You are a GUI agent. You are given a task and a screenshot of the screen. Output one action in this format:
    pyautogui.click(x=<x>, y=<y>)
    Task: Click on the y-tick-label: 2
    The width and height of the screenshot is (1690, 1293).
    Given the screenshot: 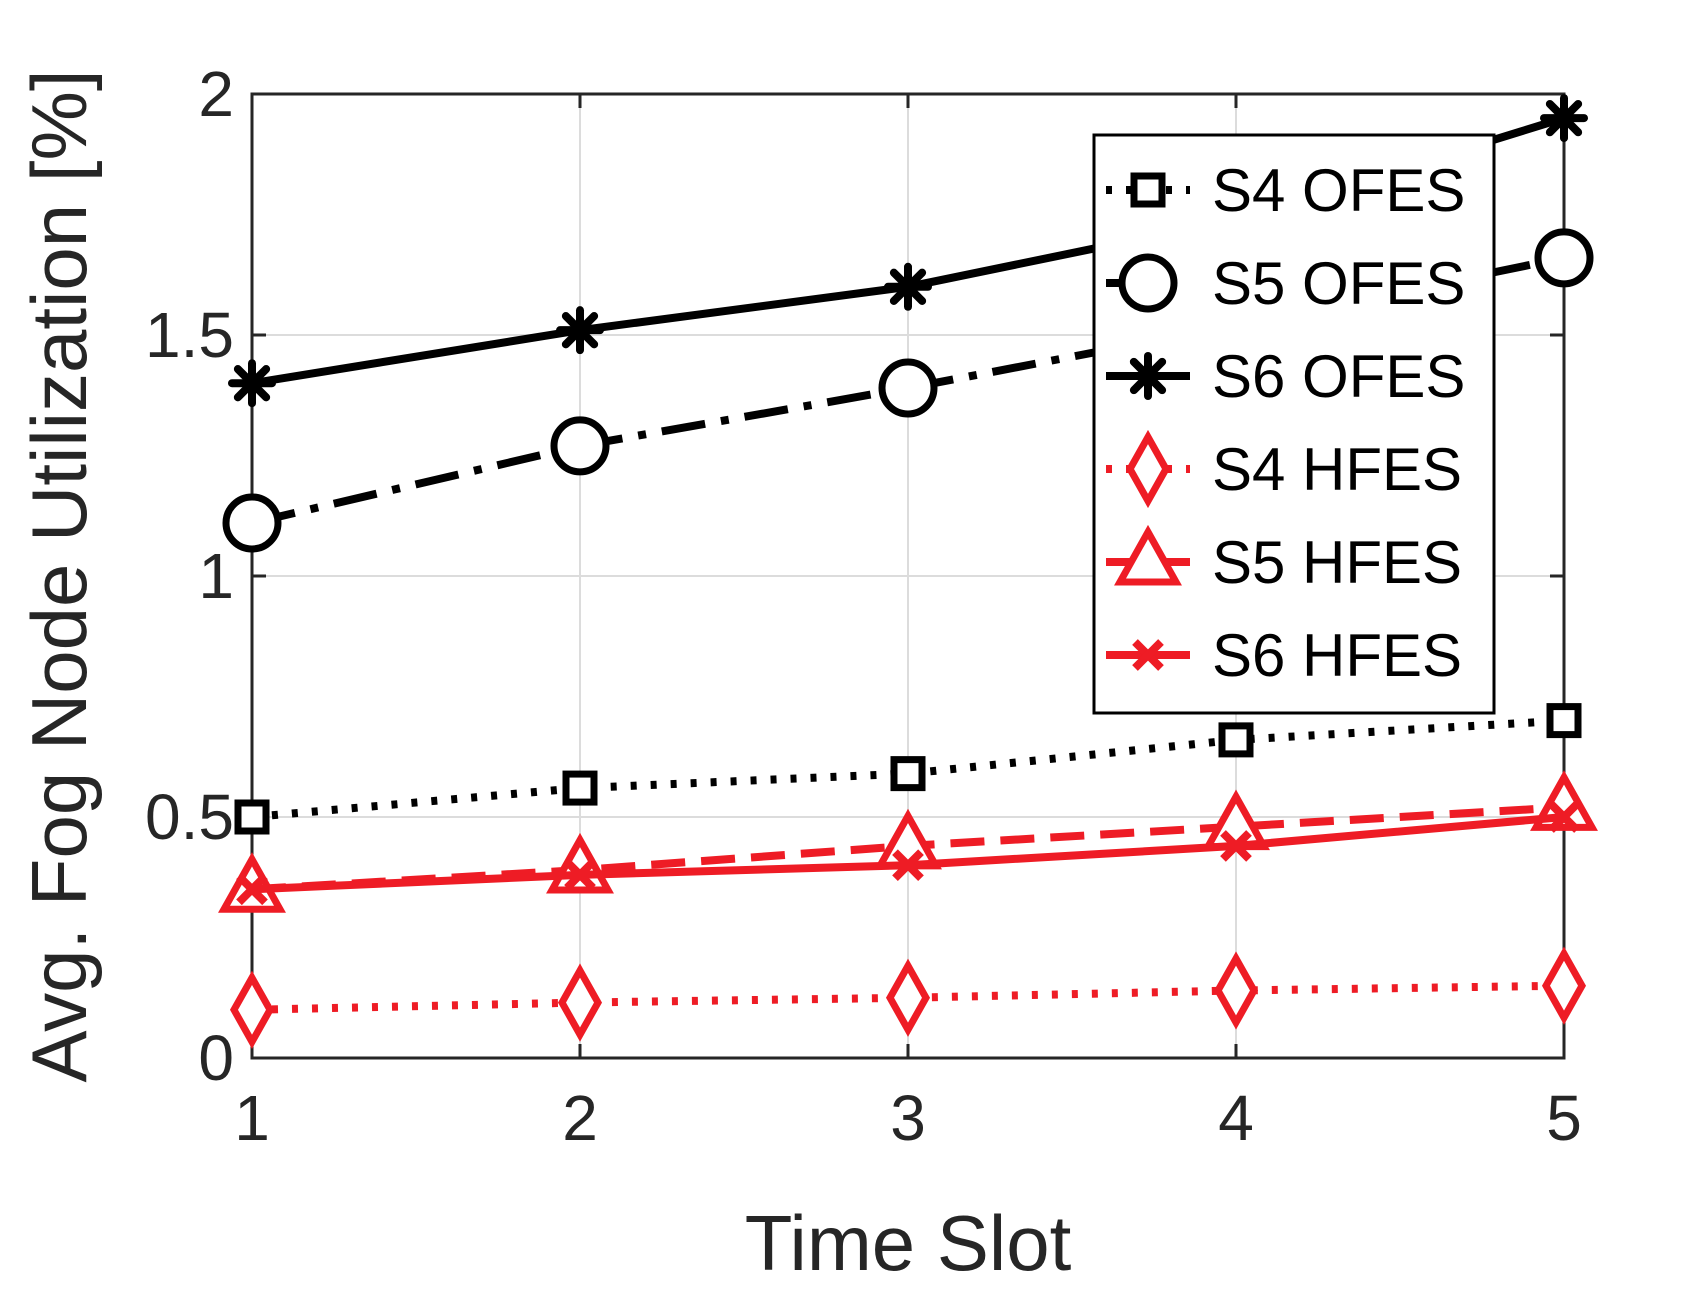 What is the action you would take?
    pyautogui.click(x=216, y=94)
    